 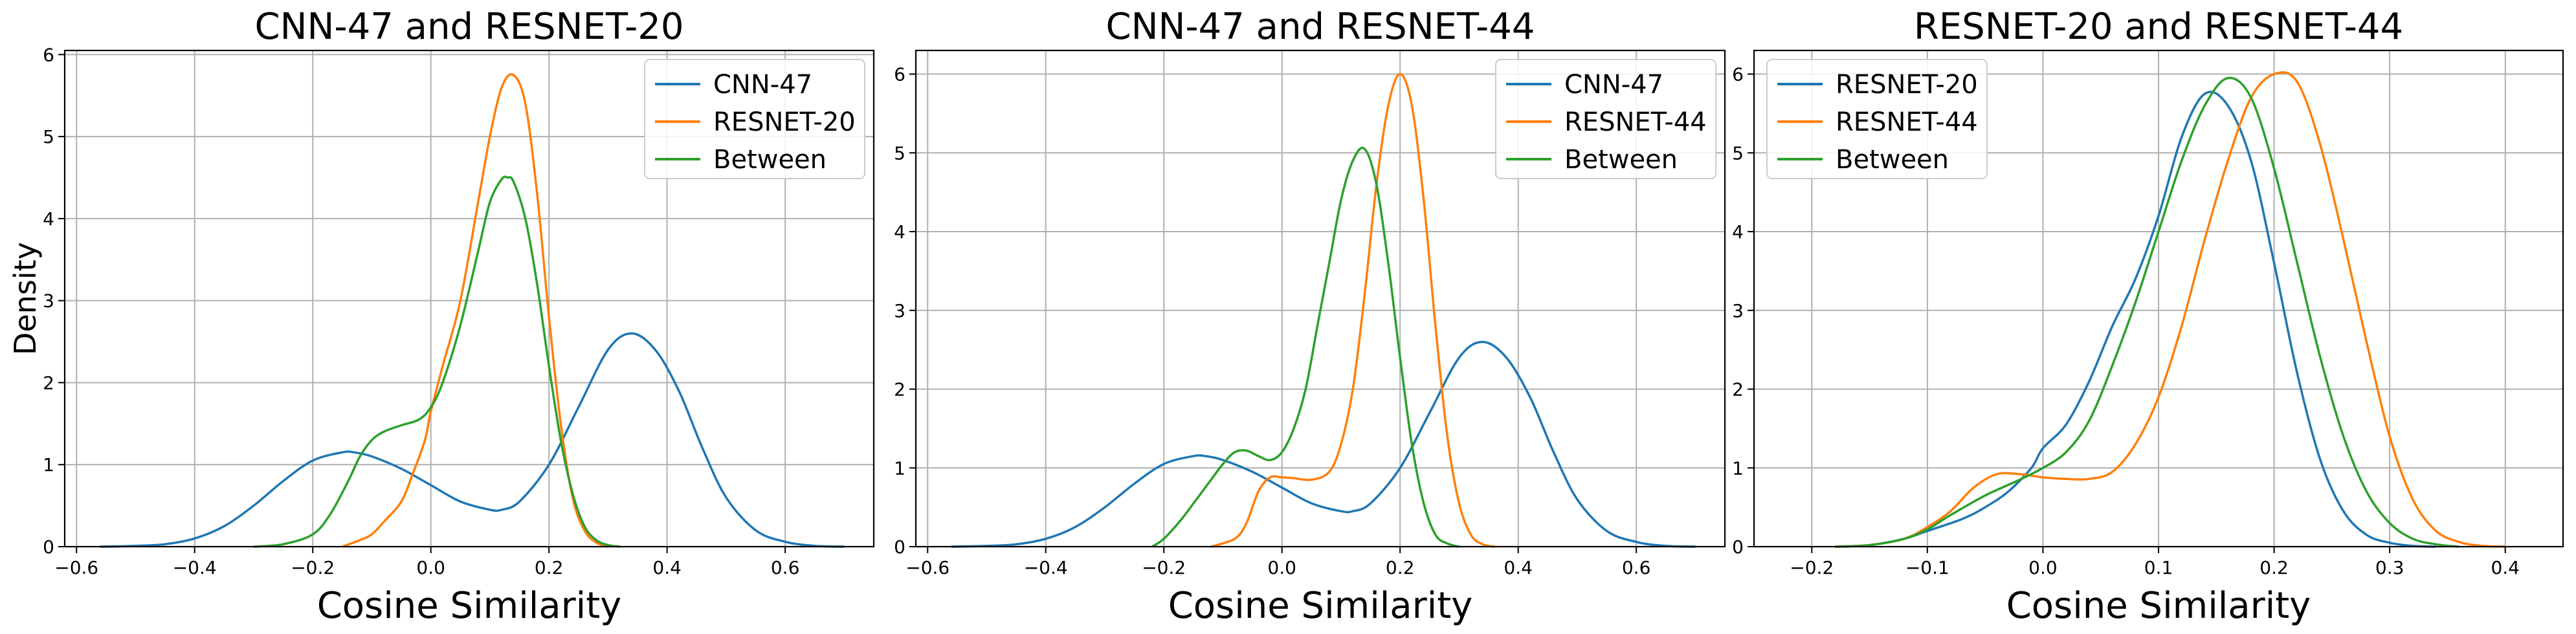 I want to click on legend: CNN-47 RESNET-20 Between, so click(x=754, y=119).